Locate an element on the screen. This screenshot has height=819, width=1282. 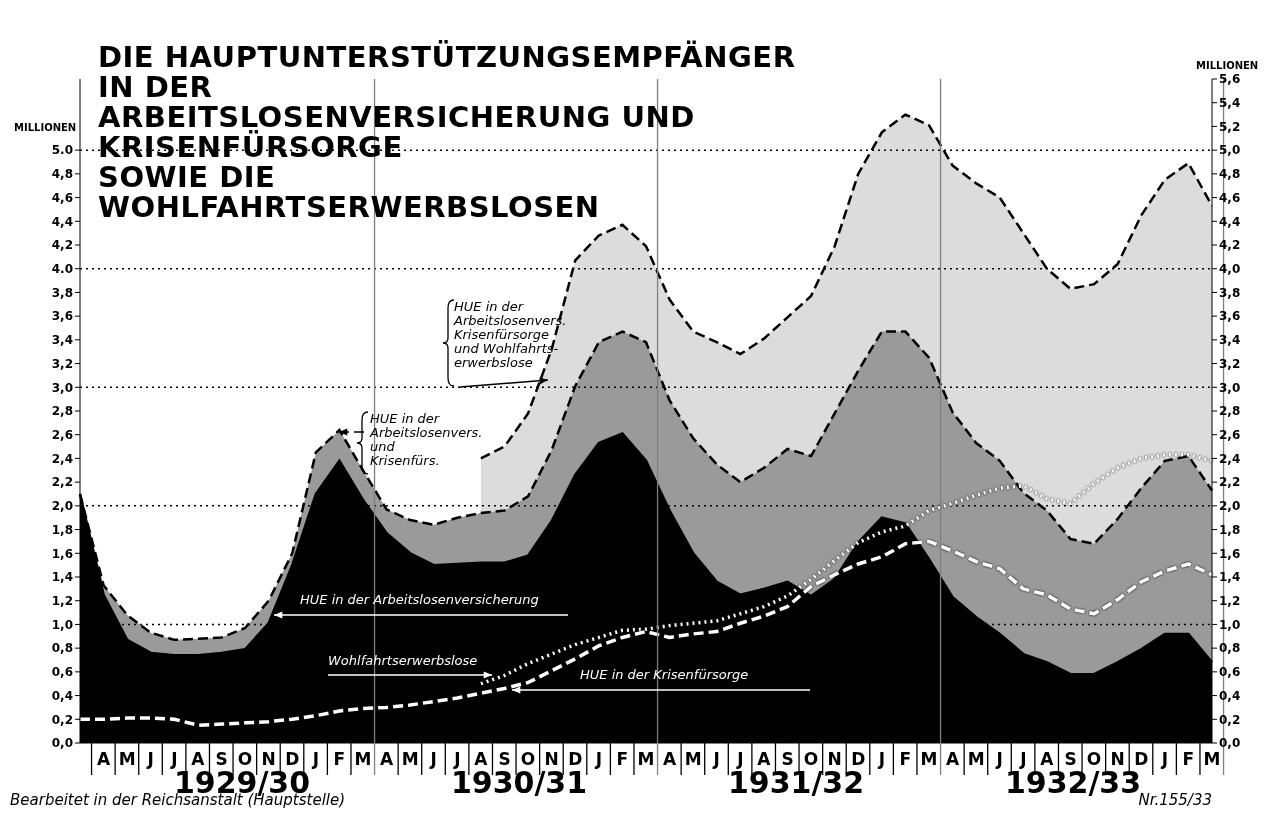
y-tick-label: 1,0 is located at coordinates (62, 624).